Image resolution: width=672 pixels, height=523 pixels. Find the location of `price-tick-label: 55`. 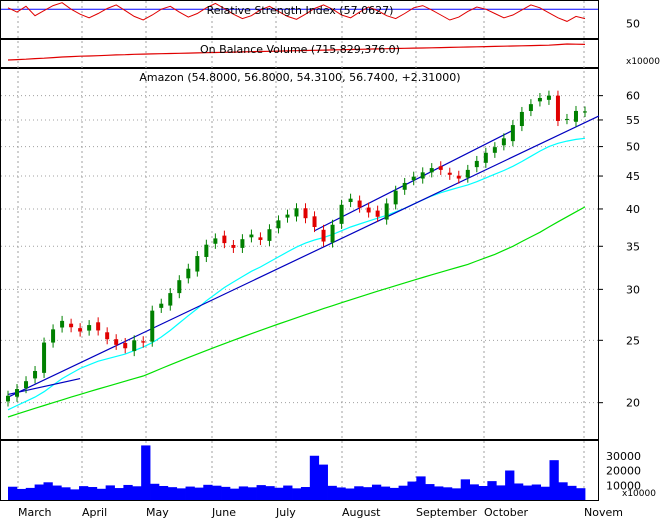

price-tick-label: 55 is located at coordinates (633, 120).